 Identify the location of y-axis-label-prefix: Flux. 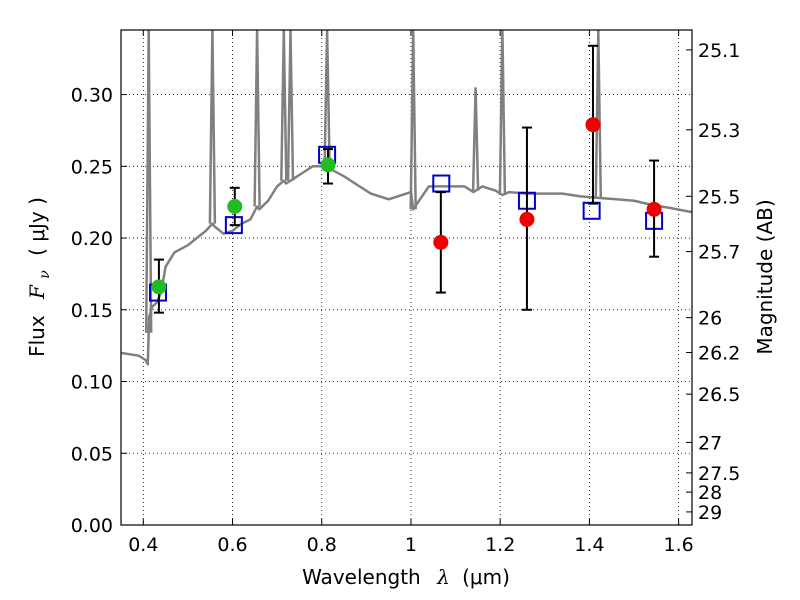
(37, 336).